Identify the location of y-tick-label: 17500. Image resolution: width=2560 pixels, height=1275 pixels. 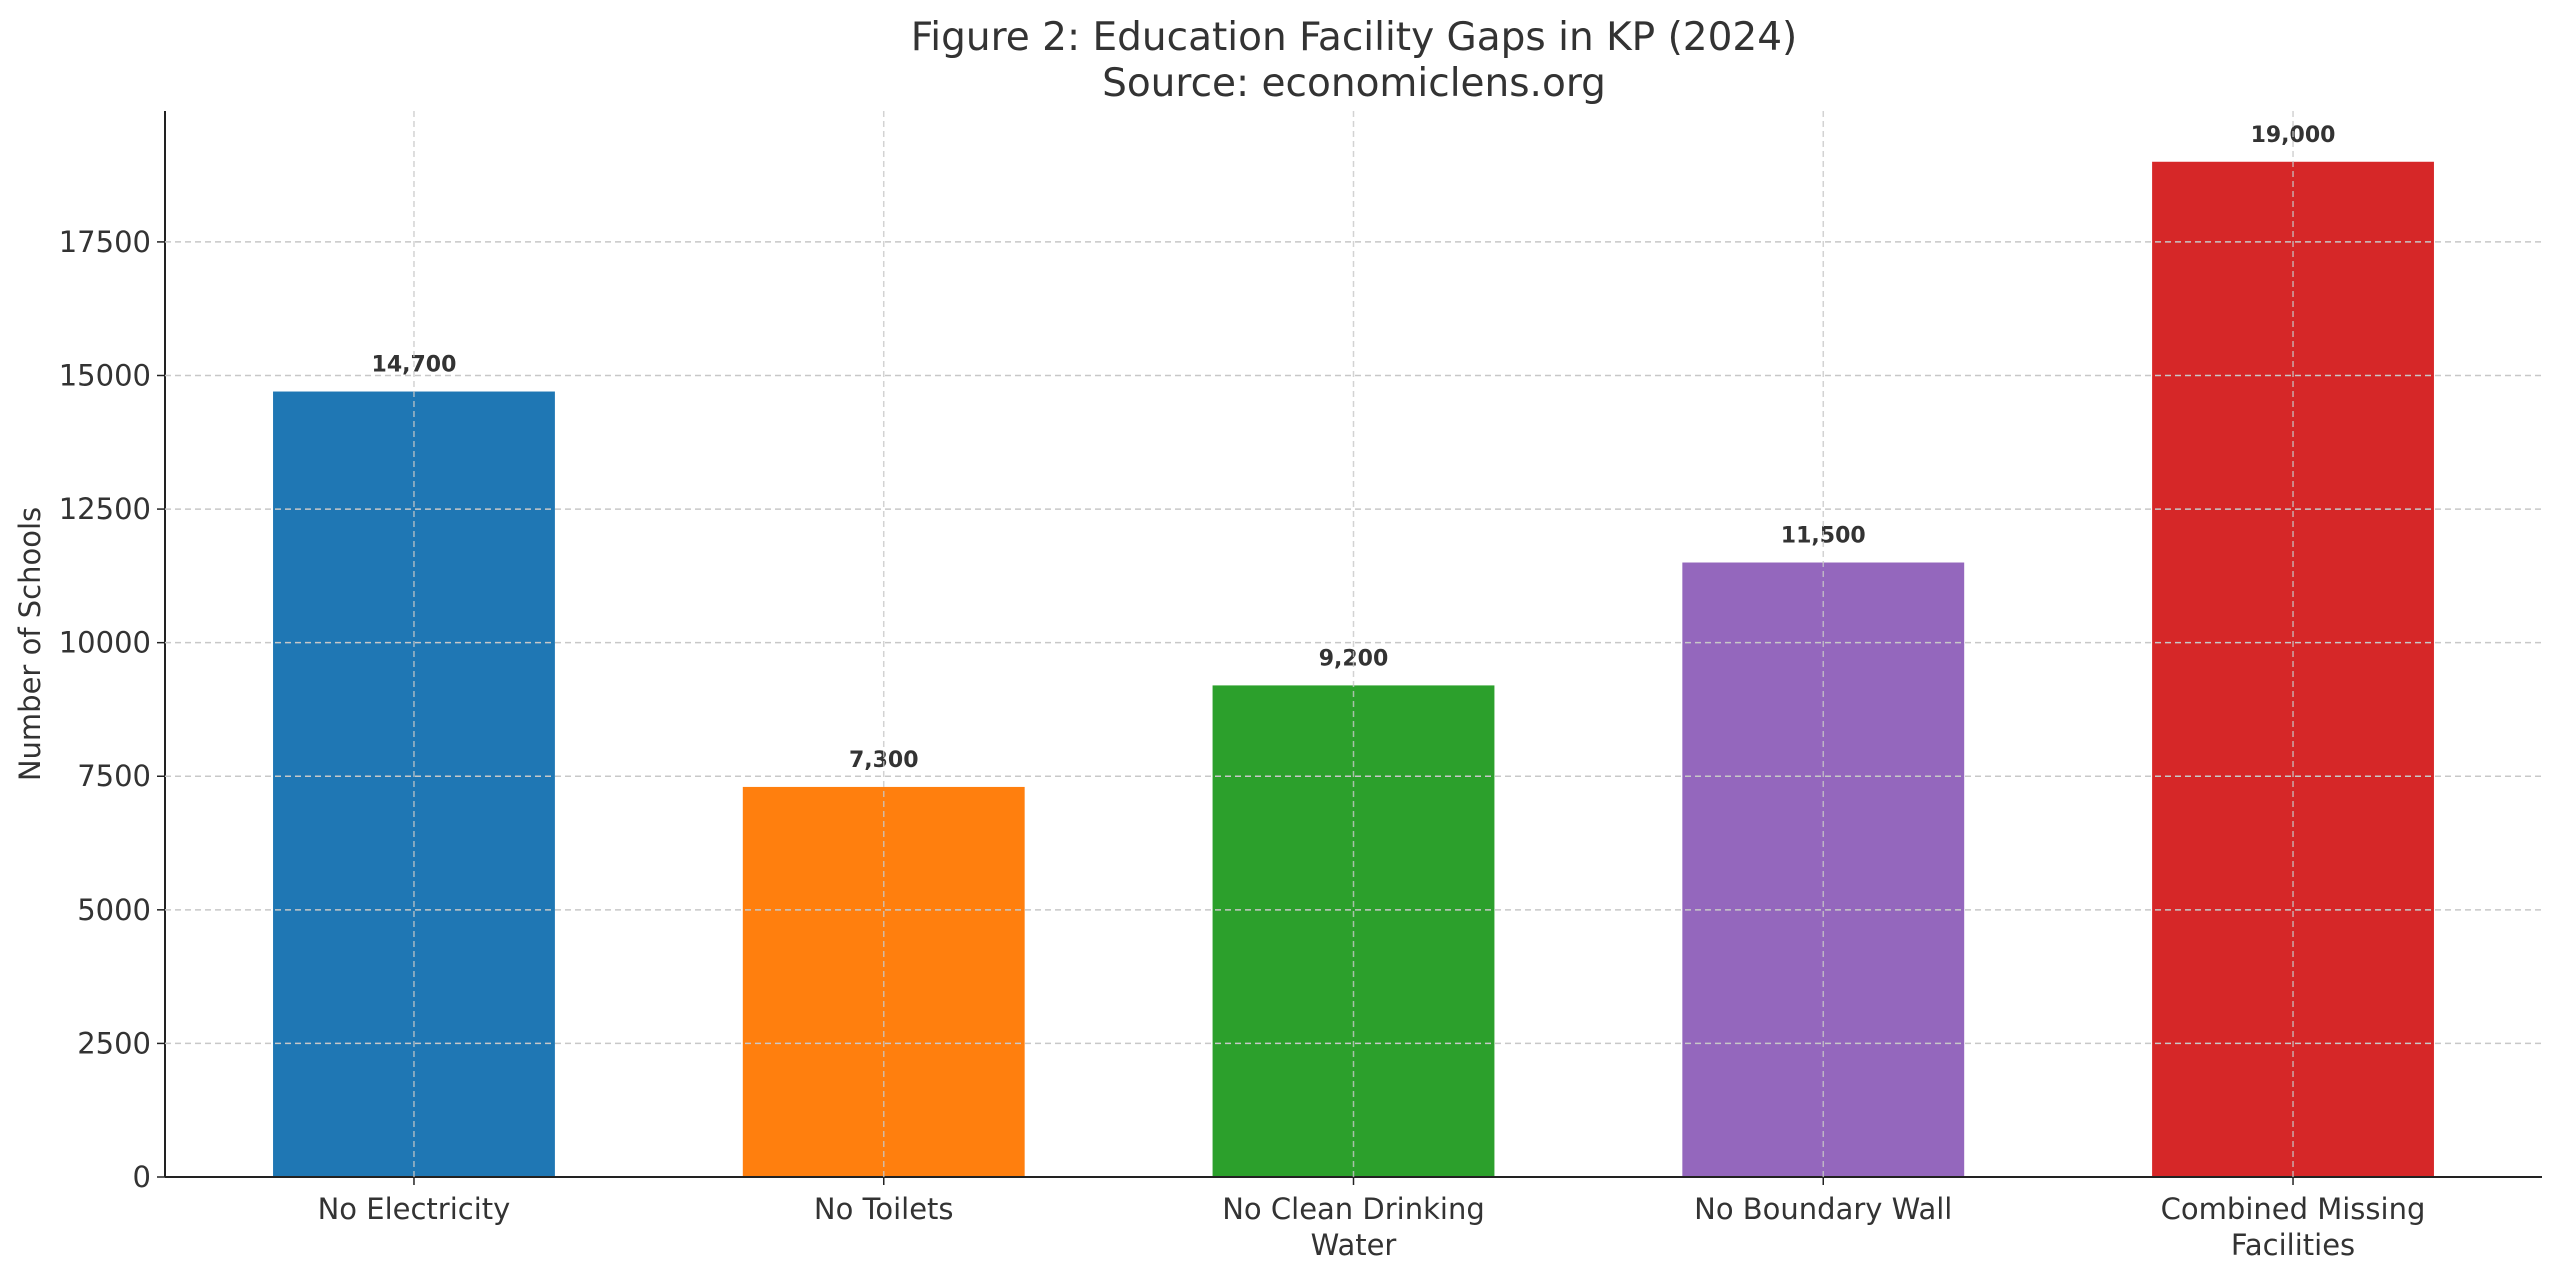
(105, 242).